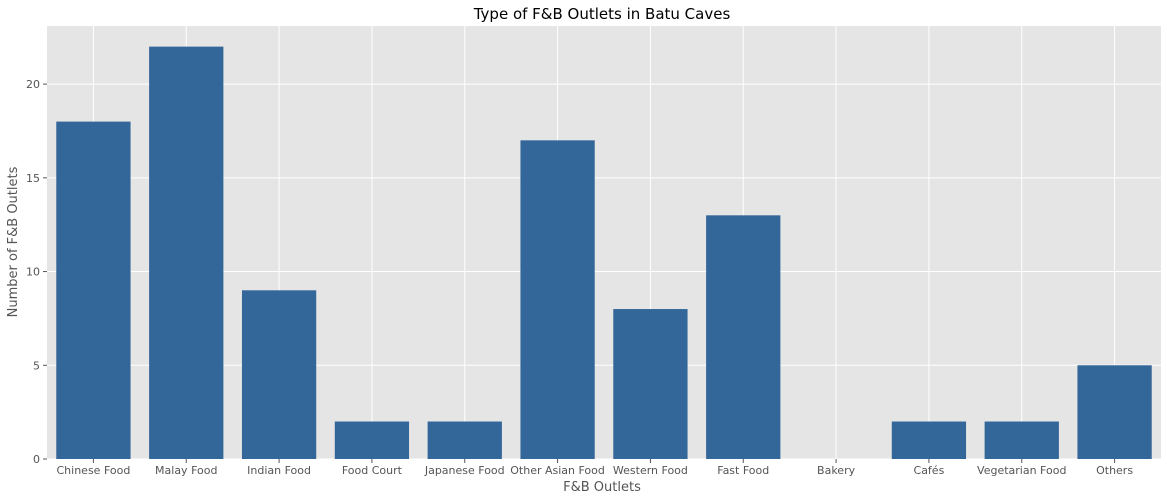  Describe the element at coordinates (94, 470) in the screenshot. I see `x-tick-label: Chinese Food` at that location.